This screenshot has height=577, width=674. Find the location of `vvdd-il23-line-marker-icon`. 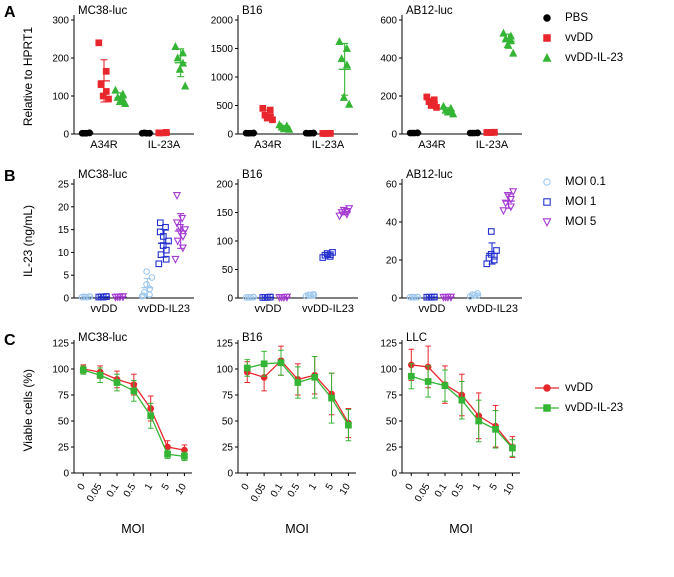

vvdd-il23-line-marker-icon is located at coordinates (547, 408).